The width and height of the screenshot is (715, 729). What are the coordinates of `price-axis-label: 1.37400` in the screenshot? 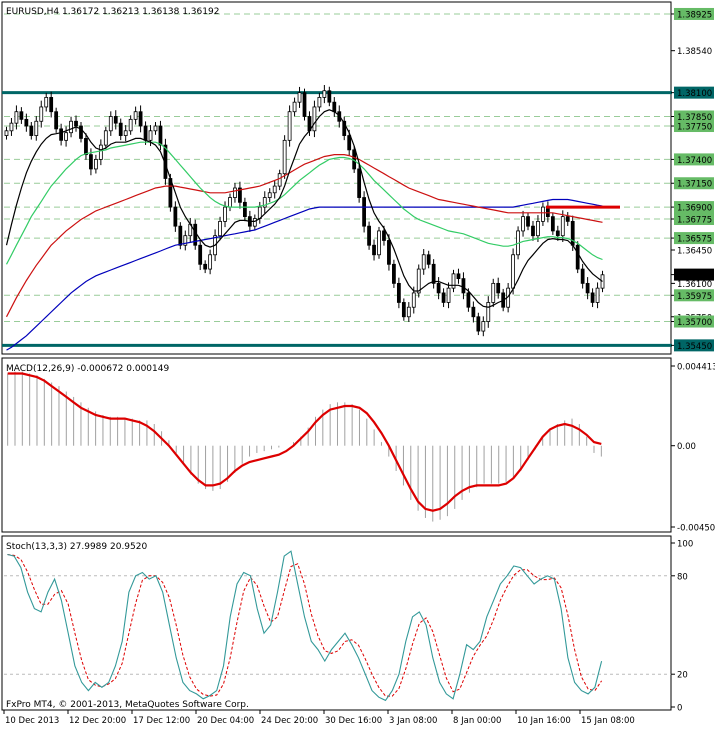 It's located at (694, 161).